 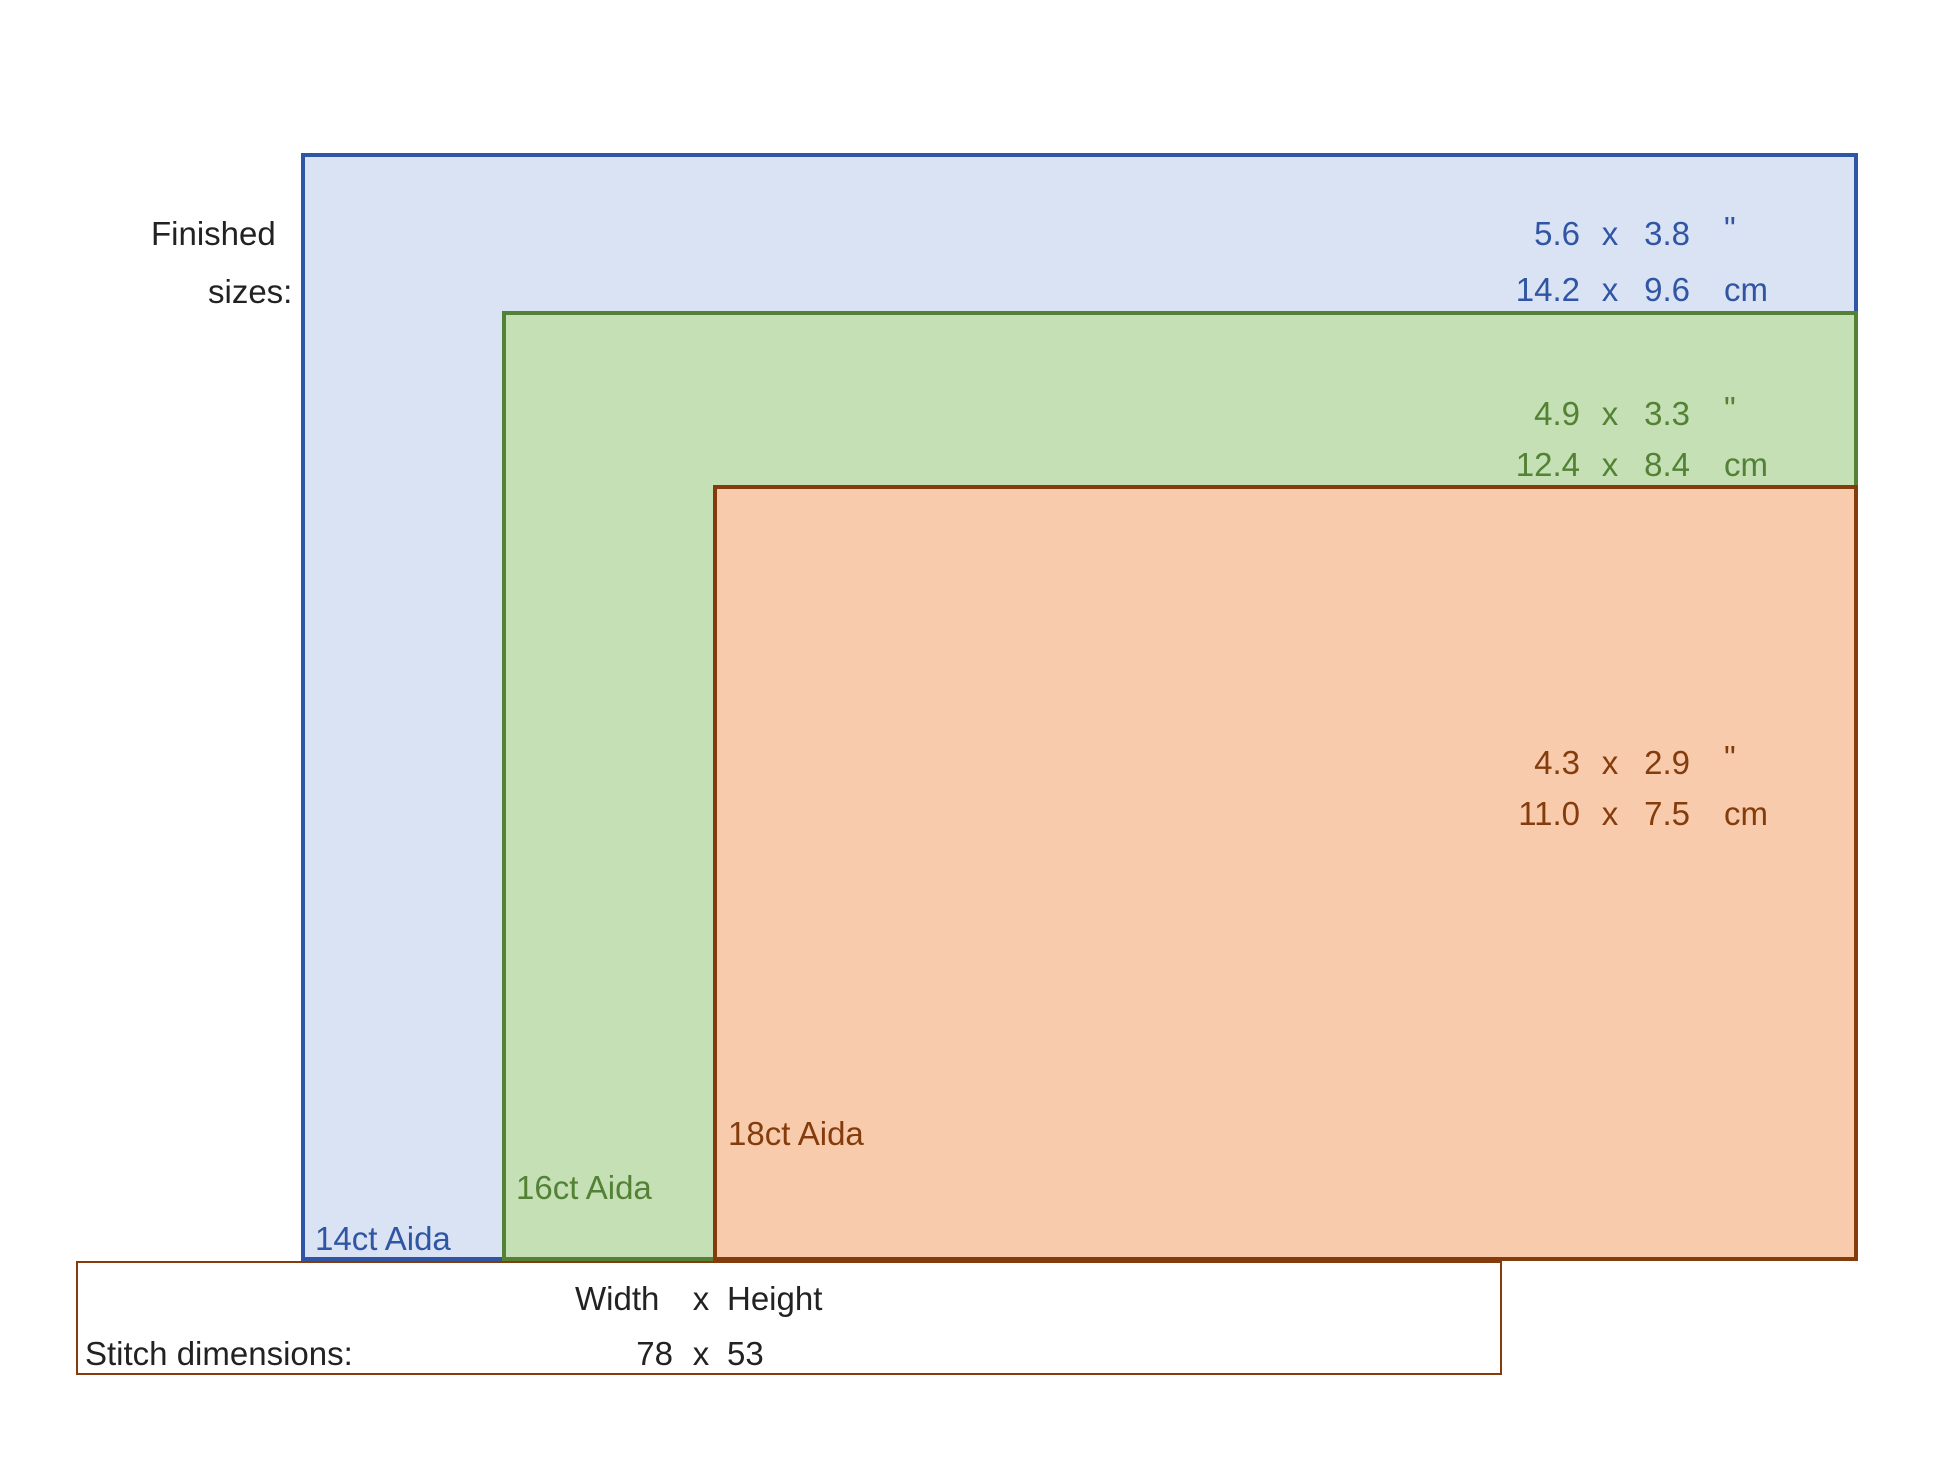 What do you see at coordinates (701, 1298) in the screenshot?
I see `stitch-header-x: x` at bounding box center [701, 1298].